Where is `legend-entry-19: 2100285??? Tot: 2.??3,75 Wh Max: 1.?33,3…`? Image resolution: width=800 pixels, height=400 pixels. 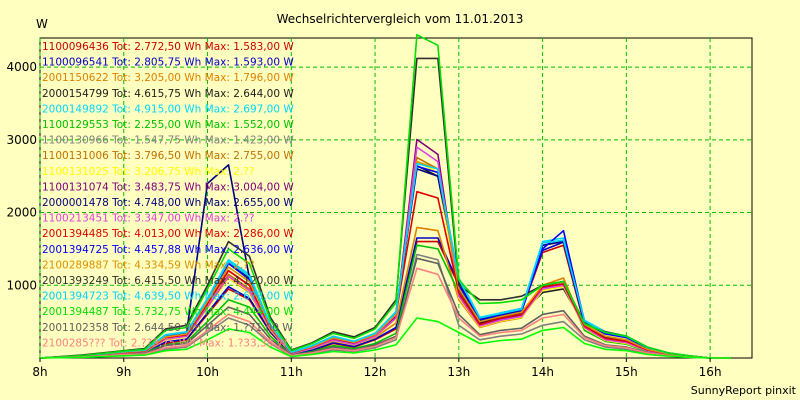 legend-entry-19: 2100285??? Tot: 2.??3,75 Wh Max: 1.?33,3… is located at coordinates (165, 343).